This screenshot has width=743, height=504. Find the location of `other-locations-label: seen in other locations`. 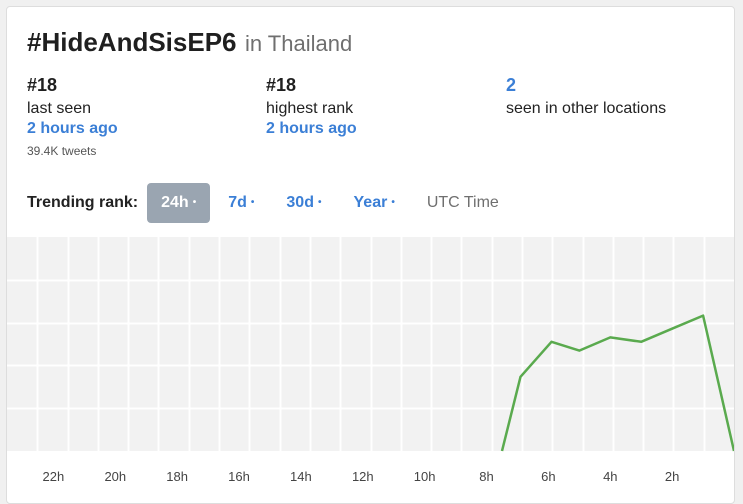

other-locations-label: seen in other locations is located at coordinates (586, 108).